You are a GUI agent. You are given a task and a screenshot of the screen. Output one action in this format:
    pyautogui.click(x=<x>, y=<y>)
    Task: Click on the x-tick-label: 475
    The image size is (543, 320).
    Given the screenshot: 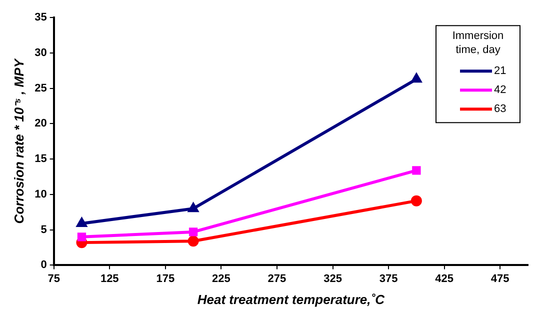 What is the action you would take?
    pyautogui.click(x=500, y=278)
    